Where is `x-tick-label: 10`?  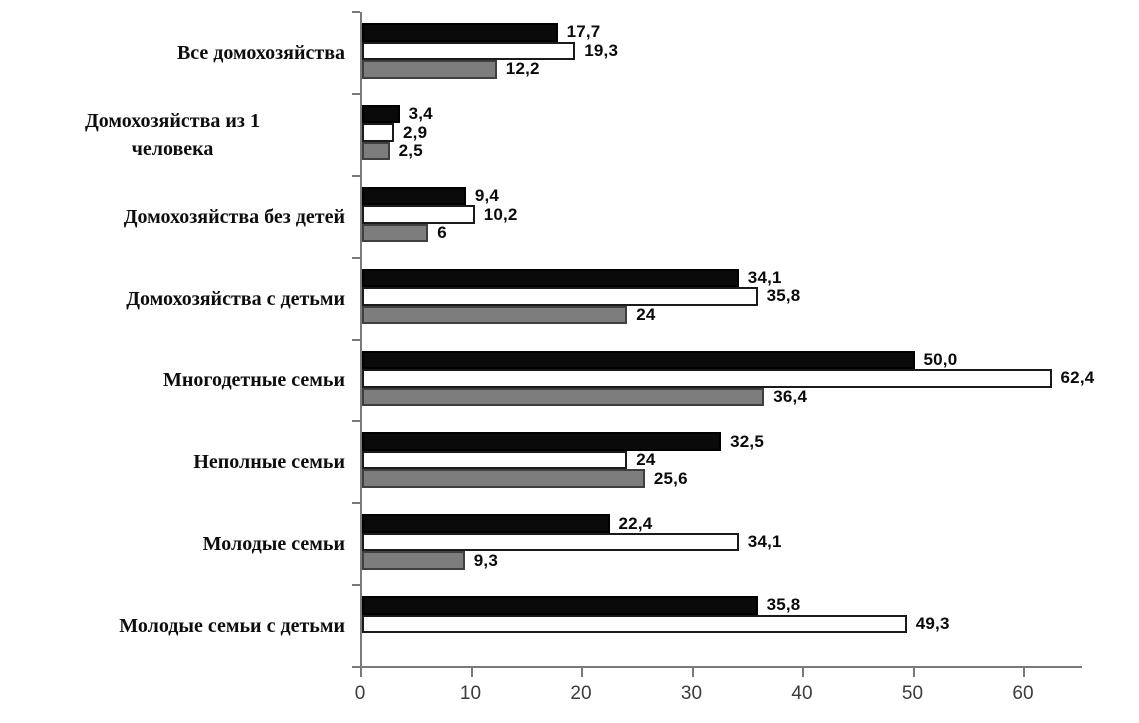
x-tick-label: 10 is located at coordinates (470, 693).